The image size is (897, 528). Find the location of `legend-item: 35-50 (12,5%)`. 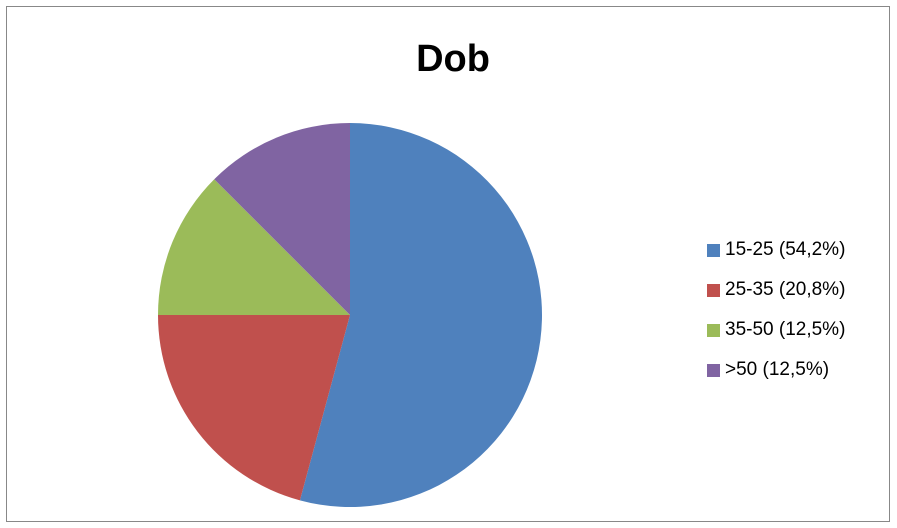

legend-item: 35-50 (12,5%) is located at coordinates (797, 330).